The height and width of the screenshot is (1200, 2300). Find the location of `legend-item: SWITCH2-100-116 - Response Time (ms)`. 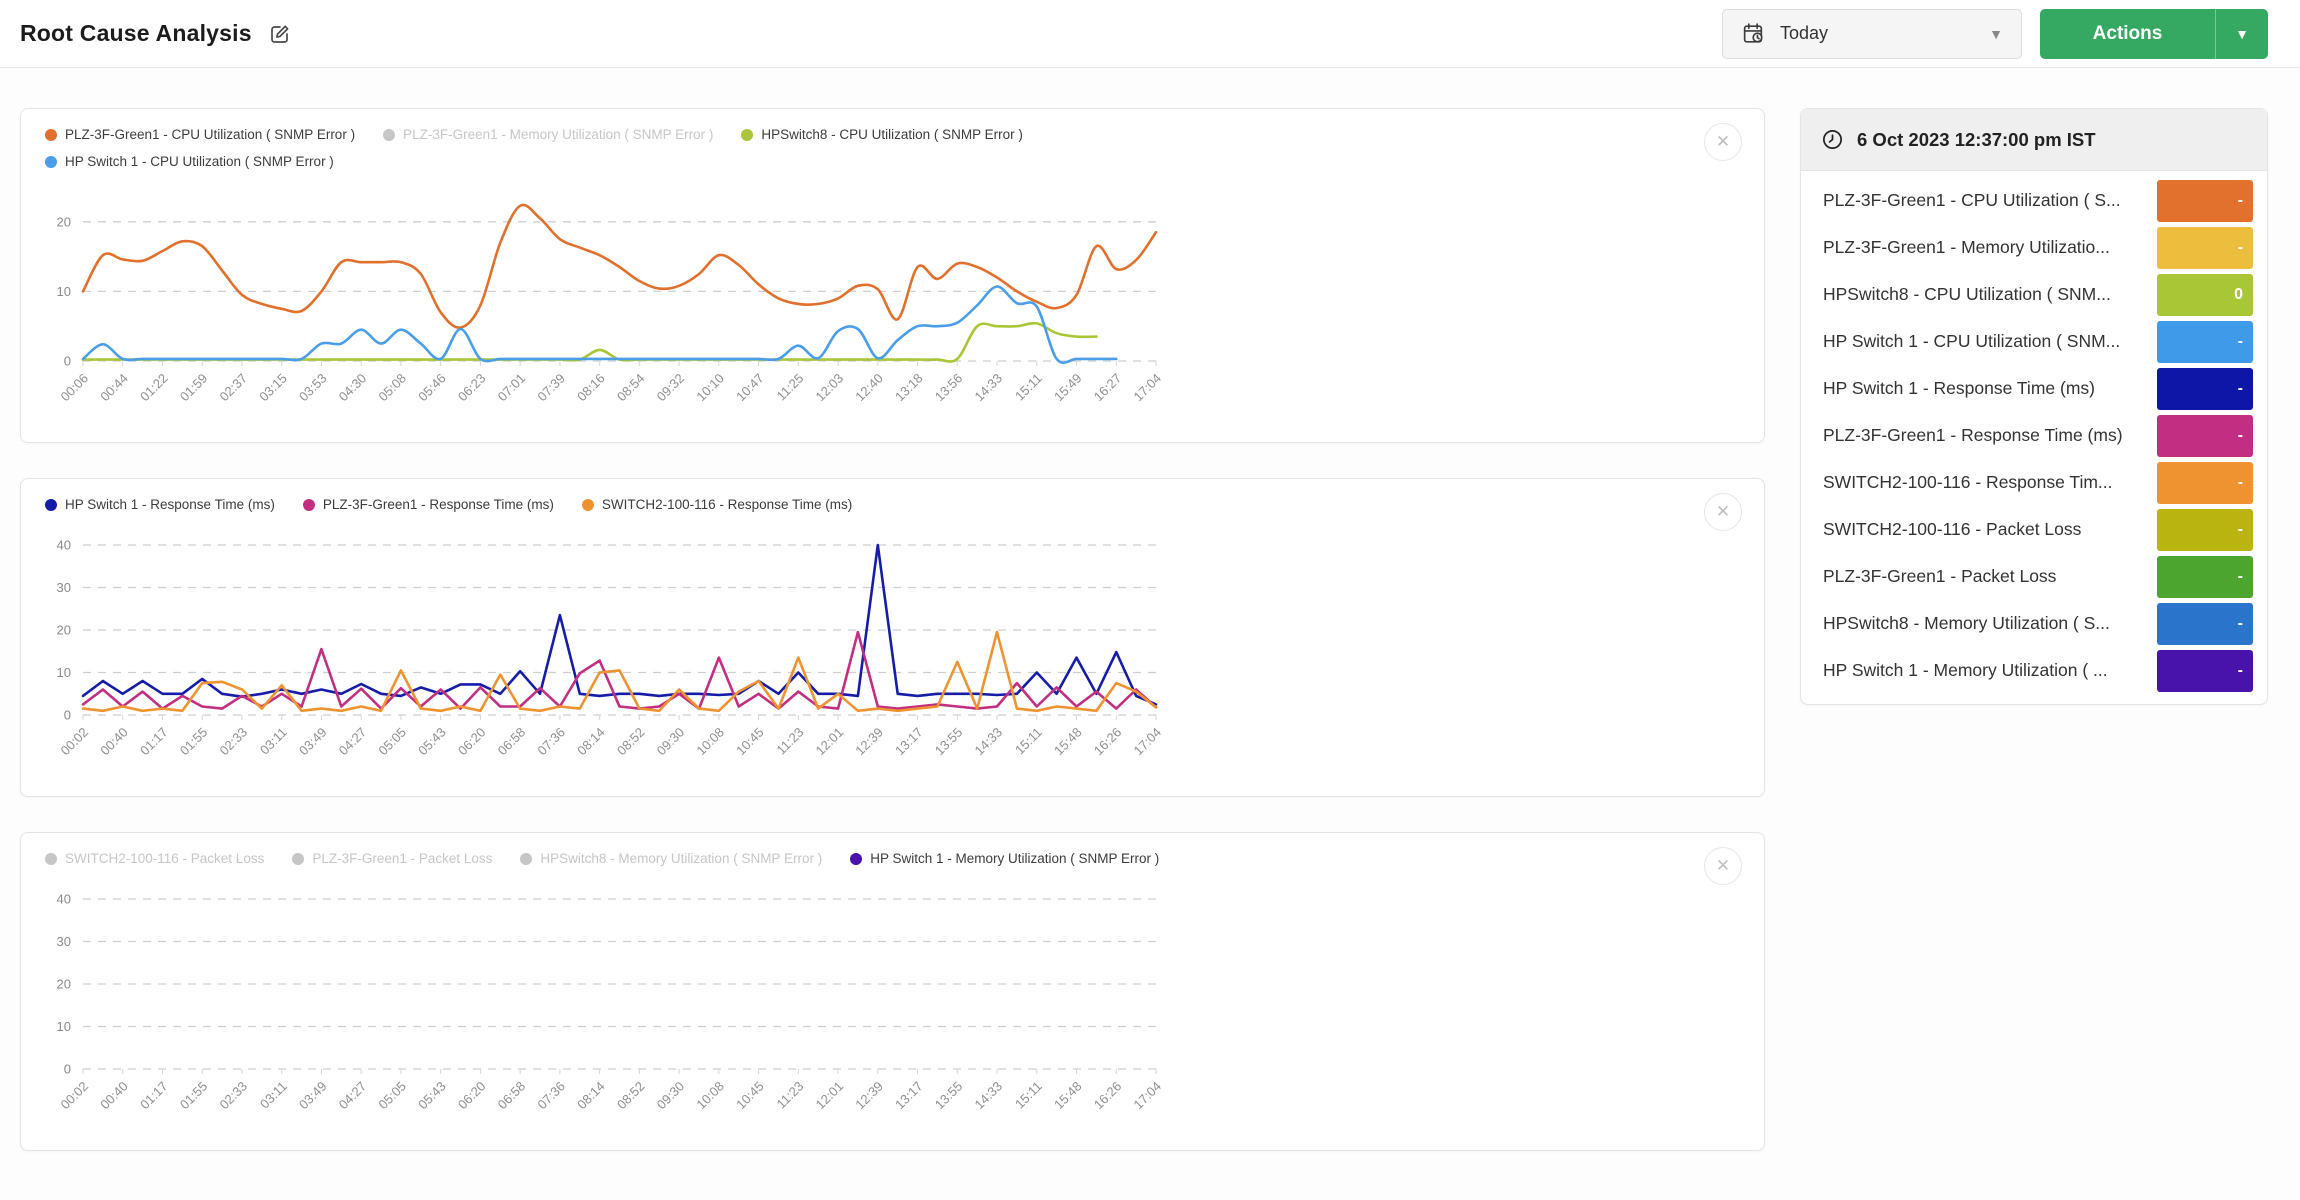

legend-item: SWITCH2-100-116 - Response Time (ms) is located at coordinates (716, 504).